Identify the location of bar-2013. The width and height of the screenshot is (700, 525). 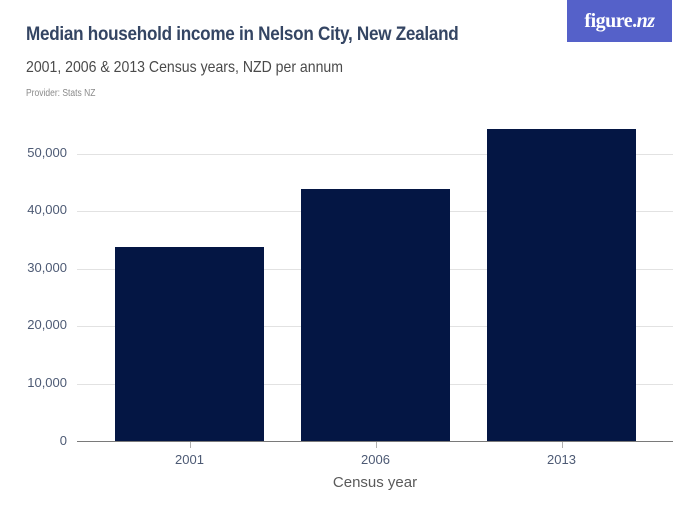
(561, 285).